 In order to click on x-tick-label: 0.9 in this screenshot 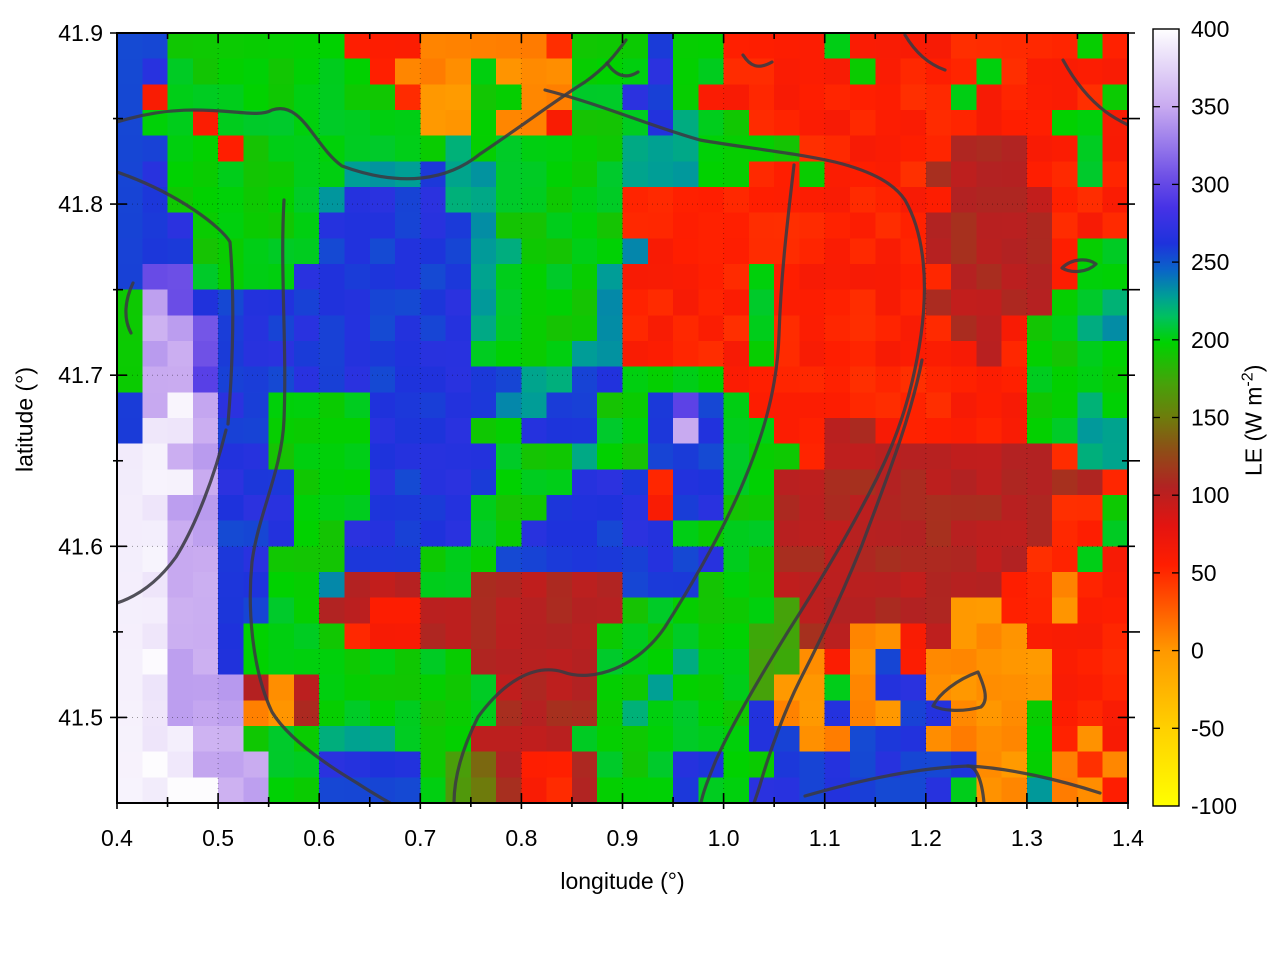, I will do `click(623, 838)`.